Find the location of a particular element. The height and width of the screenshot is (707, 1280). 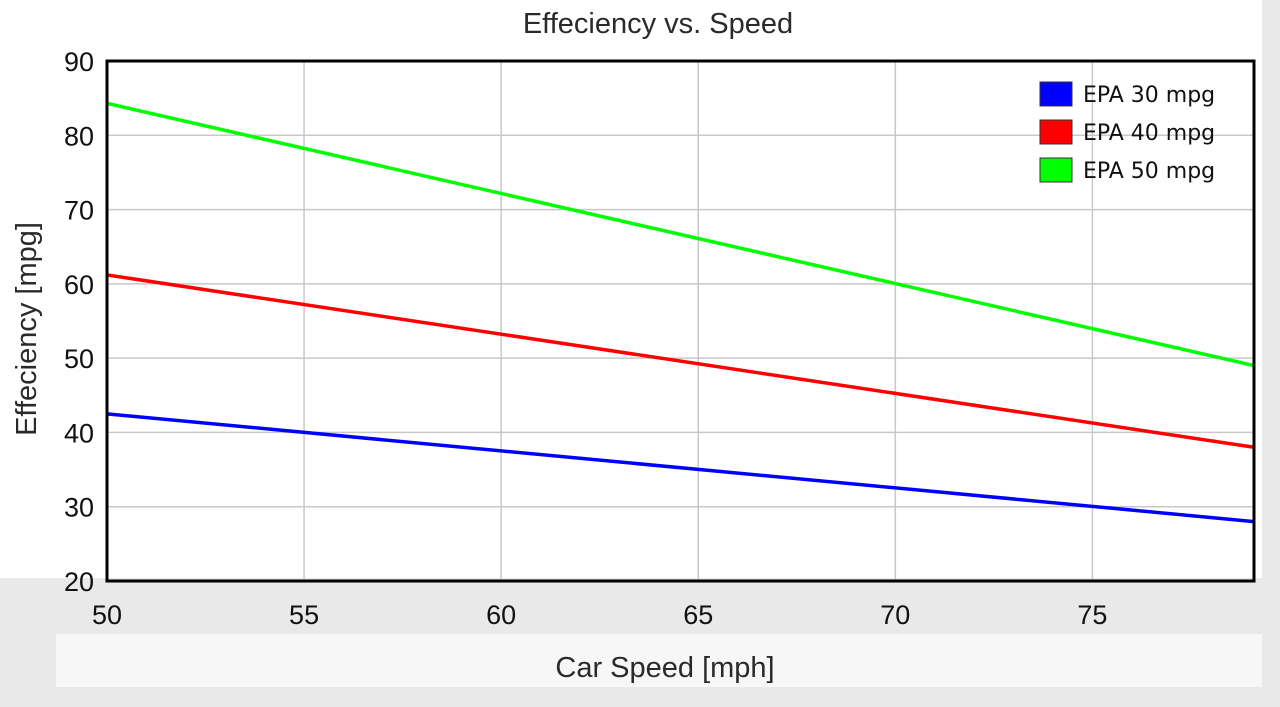

legend-label: EPA 40 mpg is located at coordinates (1149, 133).